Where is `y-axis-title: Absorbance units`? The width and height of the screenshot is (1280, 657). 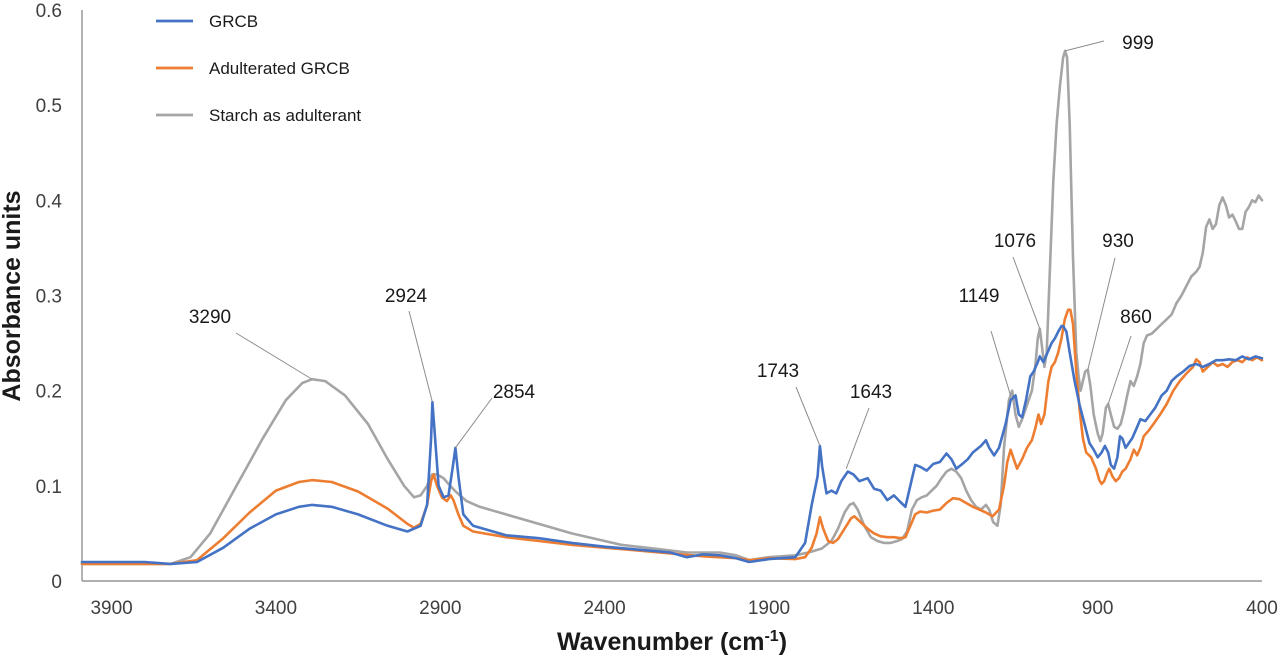 y-axis-title: Absorbance units is located at coordinates (13, 295).